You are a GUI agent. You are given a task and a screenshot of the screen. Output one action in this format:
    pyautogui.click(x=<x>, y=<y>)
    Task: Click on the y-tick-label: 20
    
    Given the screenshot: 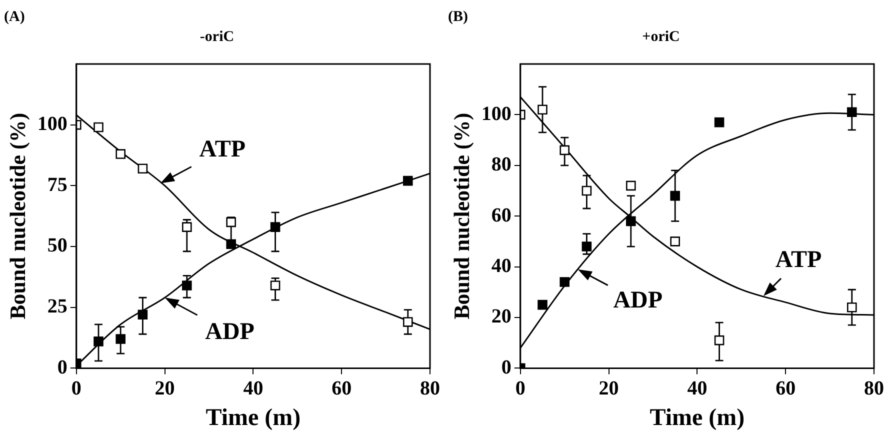 What is the action you would take?
    pyautogui.click(x=501, y=317)
    